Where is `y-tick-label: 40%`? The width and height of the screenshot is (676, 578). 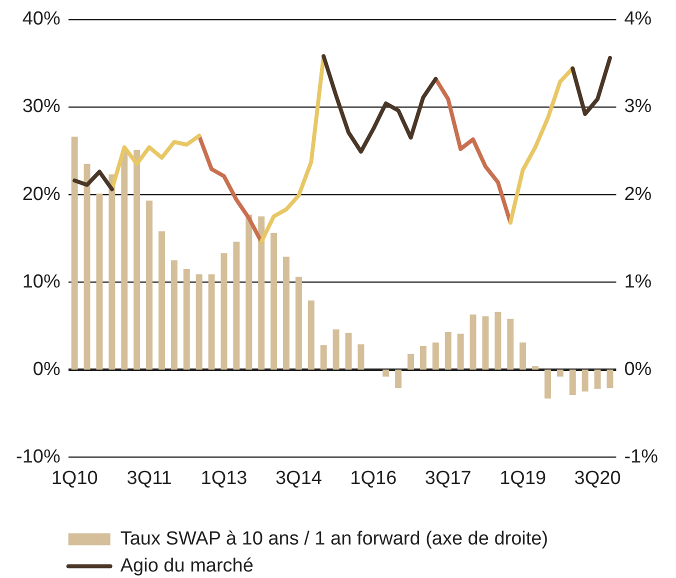
y-tick-label: 40% is located at coordinates (41, 19).